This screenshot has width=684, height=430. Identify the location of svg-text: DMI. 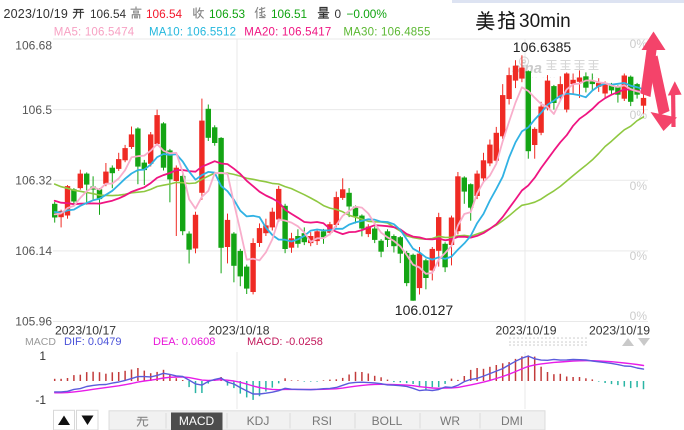
(512, 421).